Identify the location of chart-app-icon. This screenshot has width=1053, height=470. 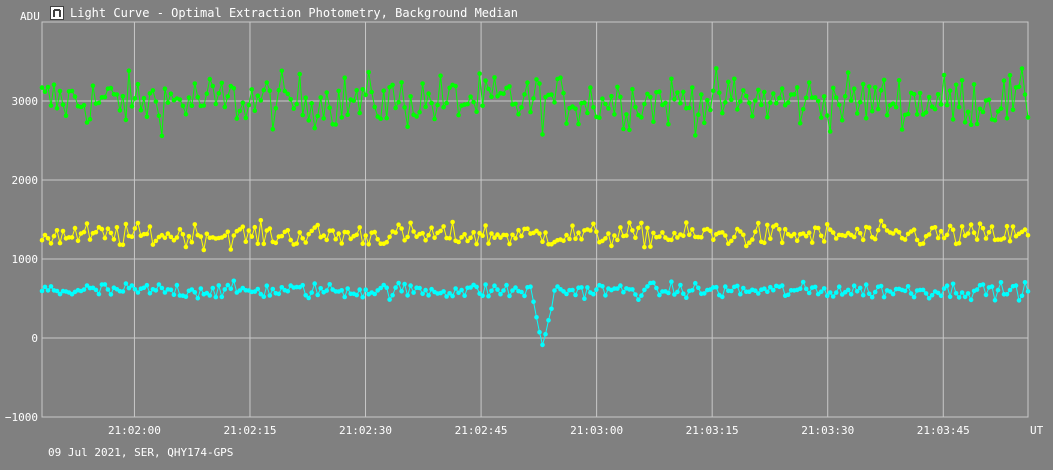
(57, 13).